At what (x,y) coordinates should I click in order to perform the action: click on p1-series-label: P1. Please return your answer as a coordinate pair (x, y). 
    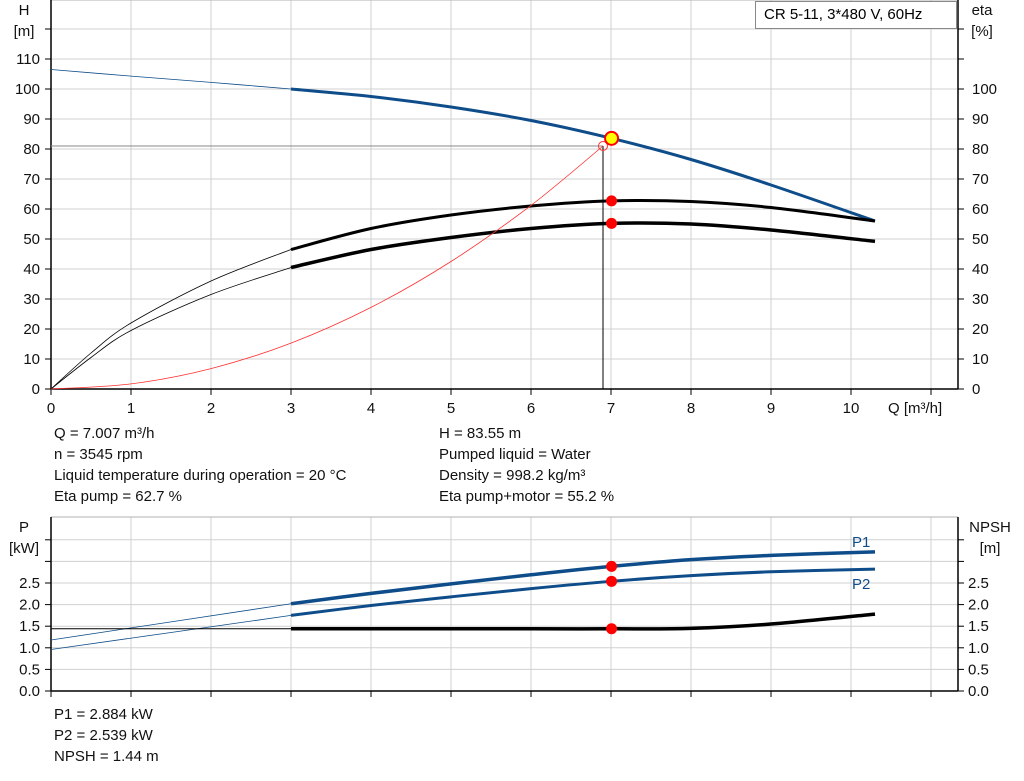
    Looking at the image, I should click on (861, 542).